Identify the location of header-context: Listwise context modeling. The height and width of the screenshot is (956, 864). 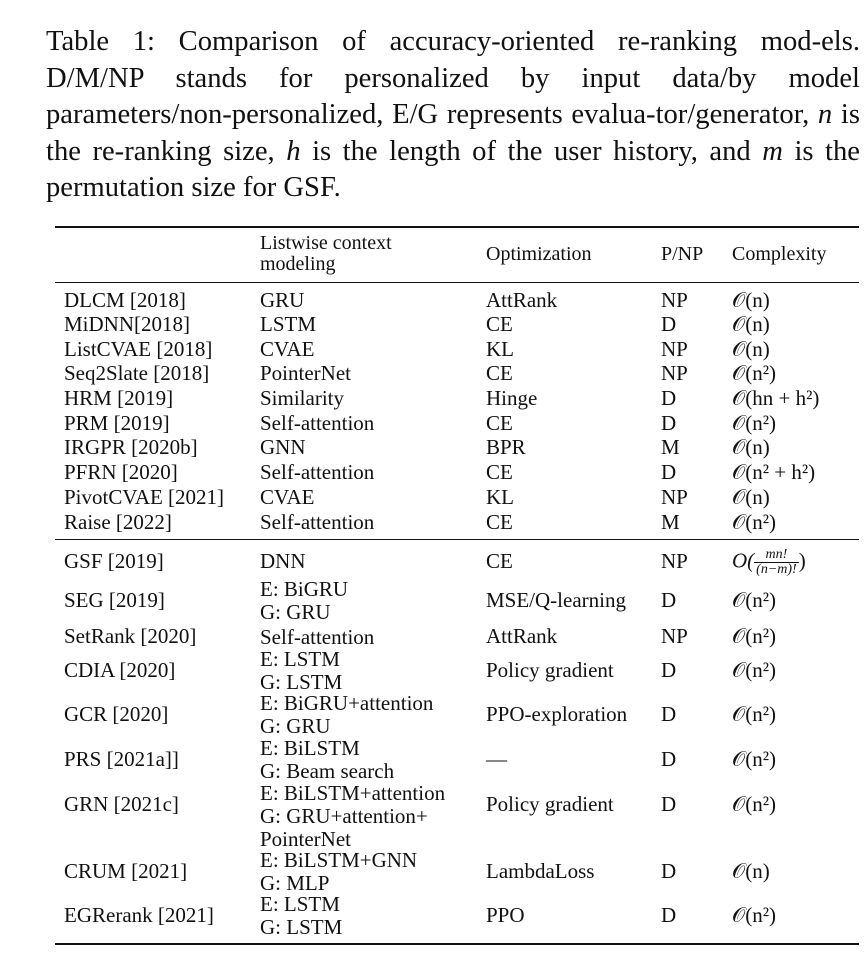
(326, 254).